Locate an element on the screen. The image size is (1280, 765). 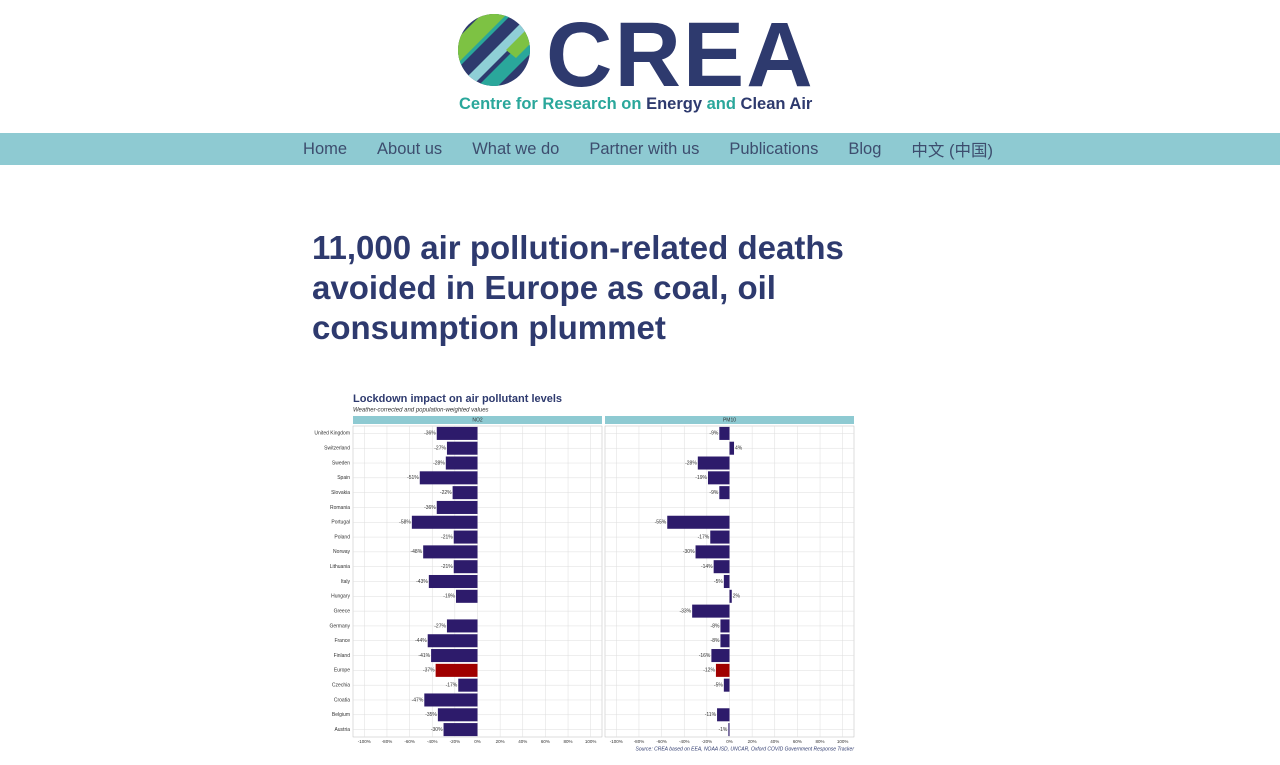
nav-link: Partner with us is located at coordinates (644, 148).